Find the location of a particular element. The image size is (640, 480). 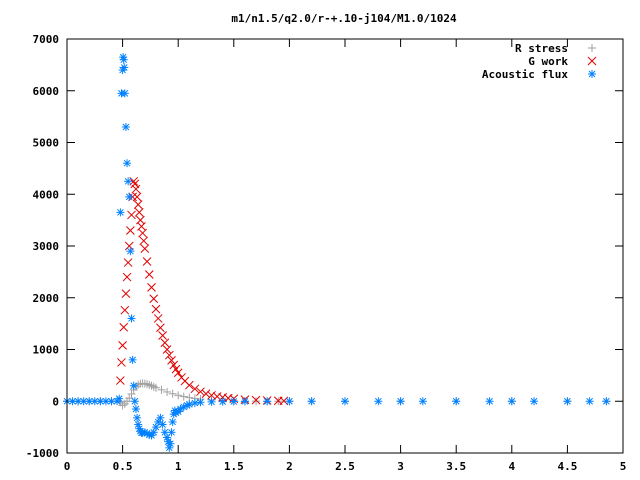

legend-label: G work is located at coordinates (548, 61).